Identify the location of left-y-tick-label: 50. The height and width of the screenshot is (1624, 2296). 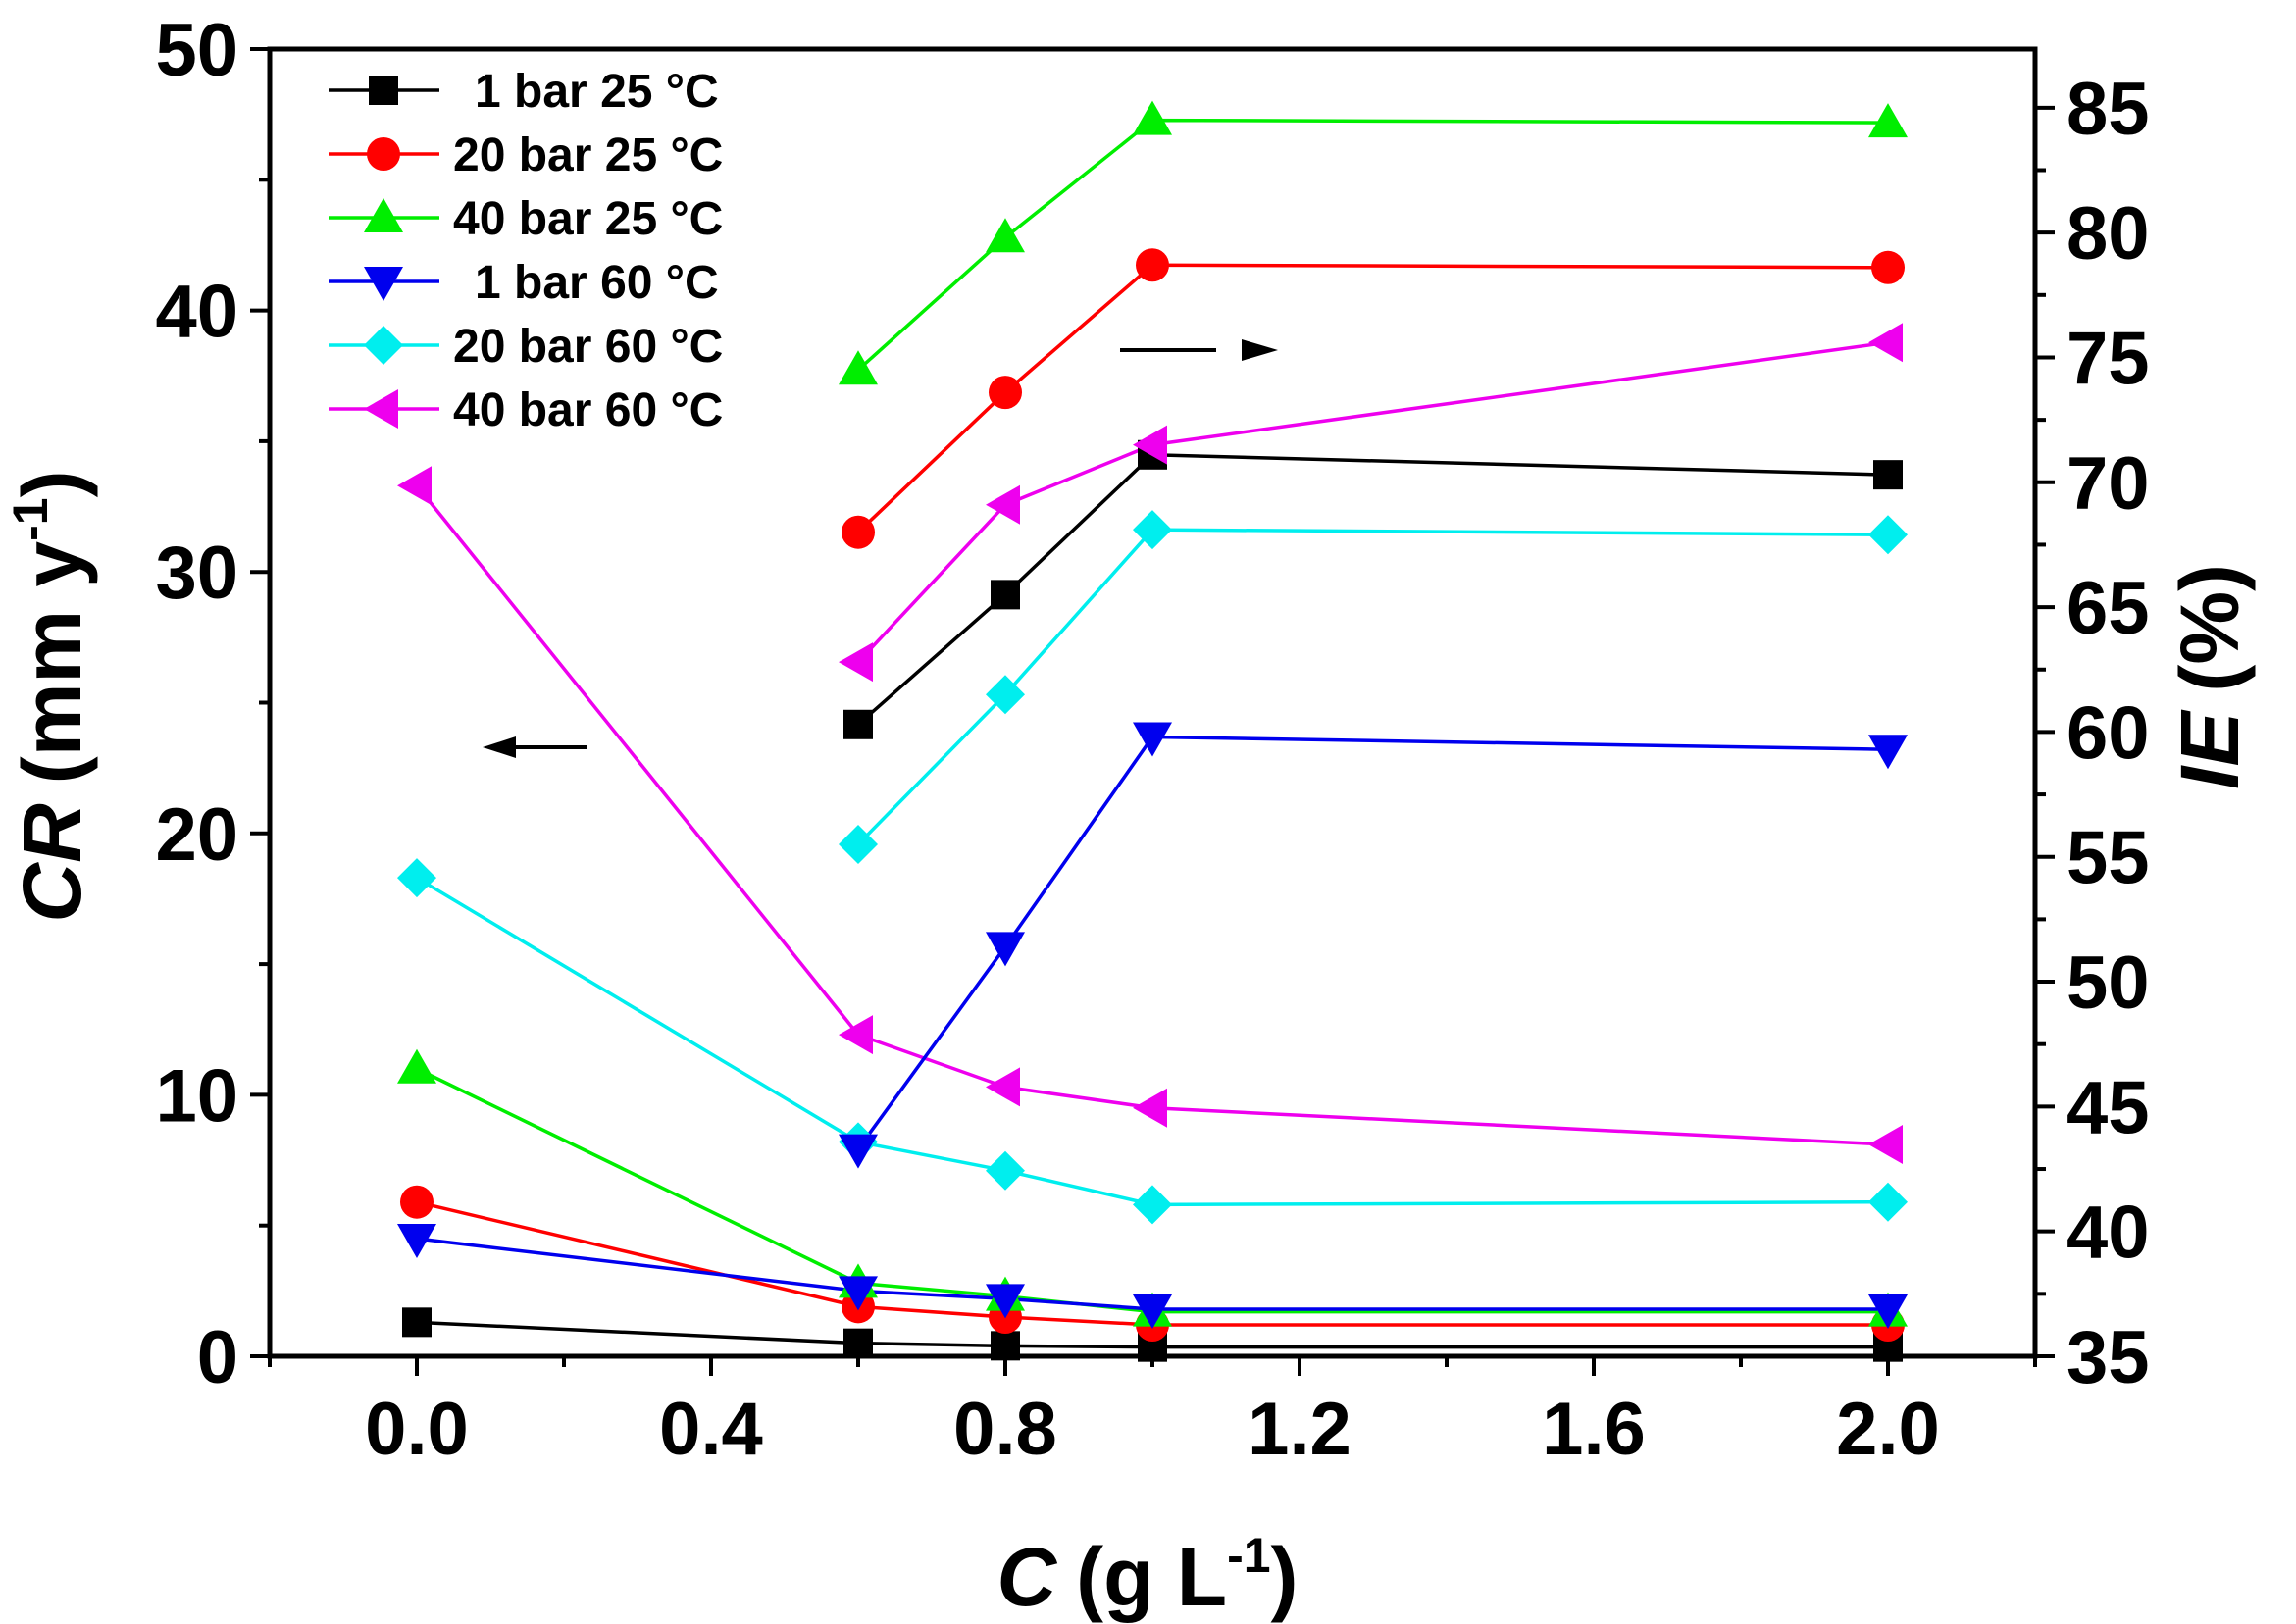
(197, 50).